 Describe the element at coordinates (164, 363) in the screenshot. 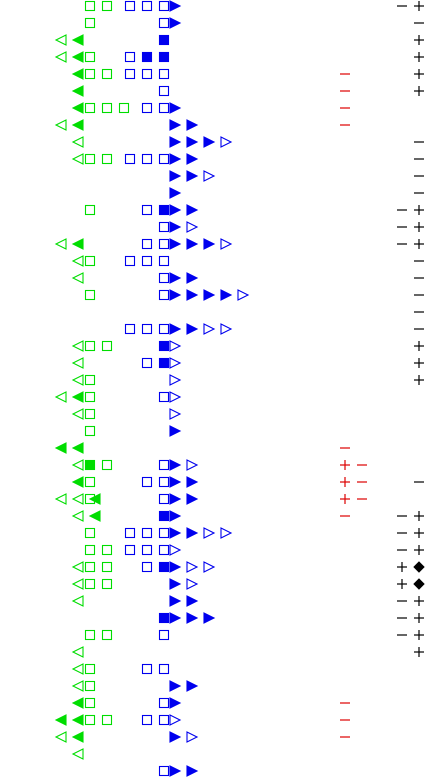

I see `blue-filled-square` at that location.